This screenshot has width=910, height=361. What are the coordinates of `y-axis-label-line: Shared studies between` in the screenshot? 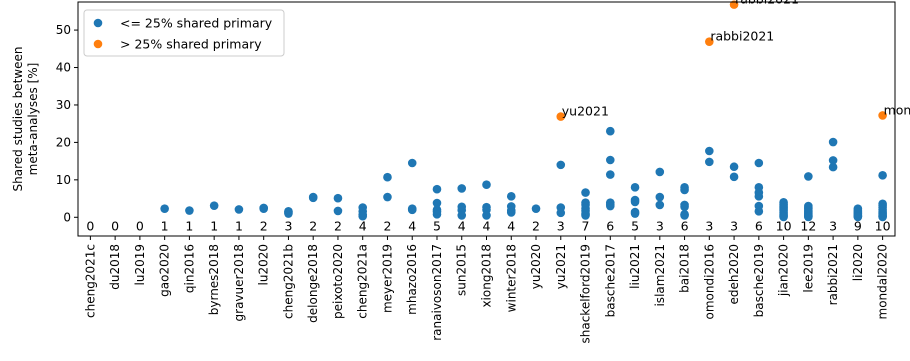 It's located at (18, 119).